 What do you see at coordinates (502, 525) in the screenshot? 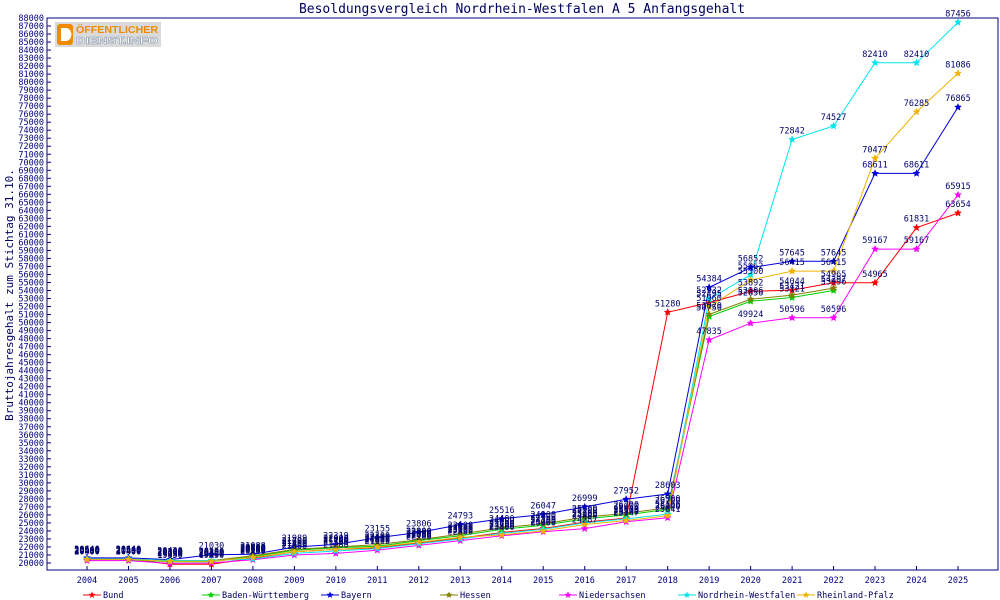
I see `data-label: 23800` at bounding box center [502, 525].